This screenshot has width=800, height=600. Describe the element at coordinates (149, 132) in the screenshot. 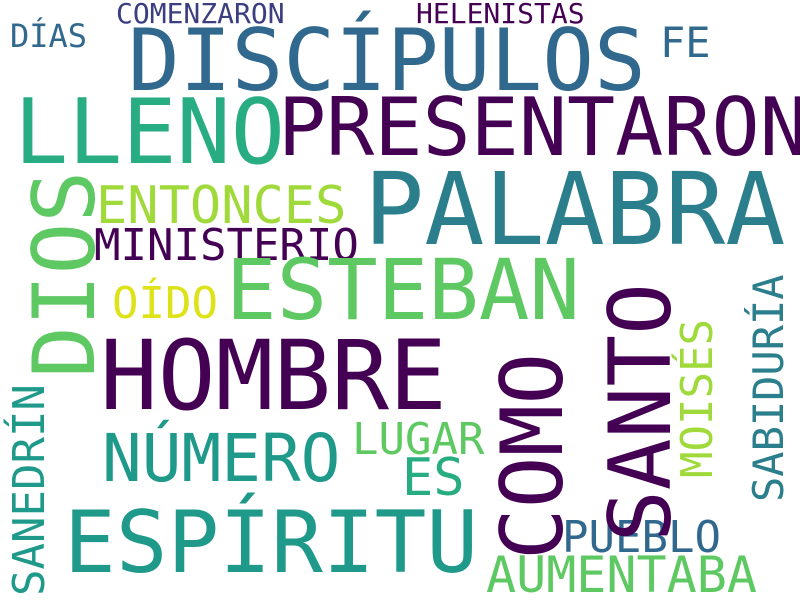

I see `word-lleno: LLENO` at that location.